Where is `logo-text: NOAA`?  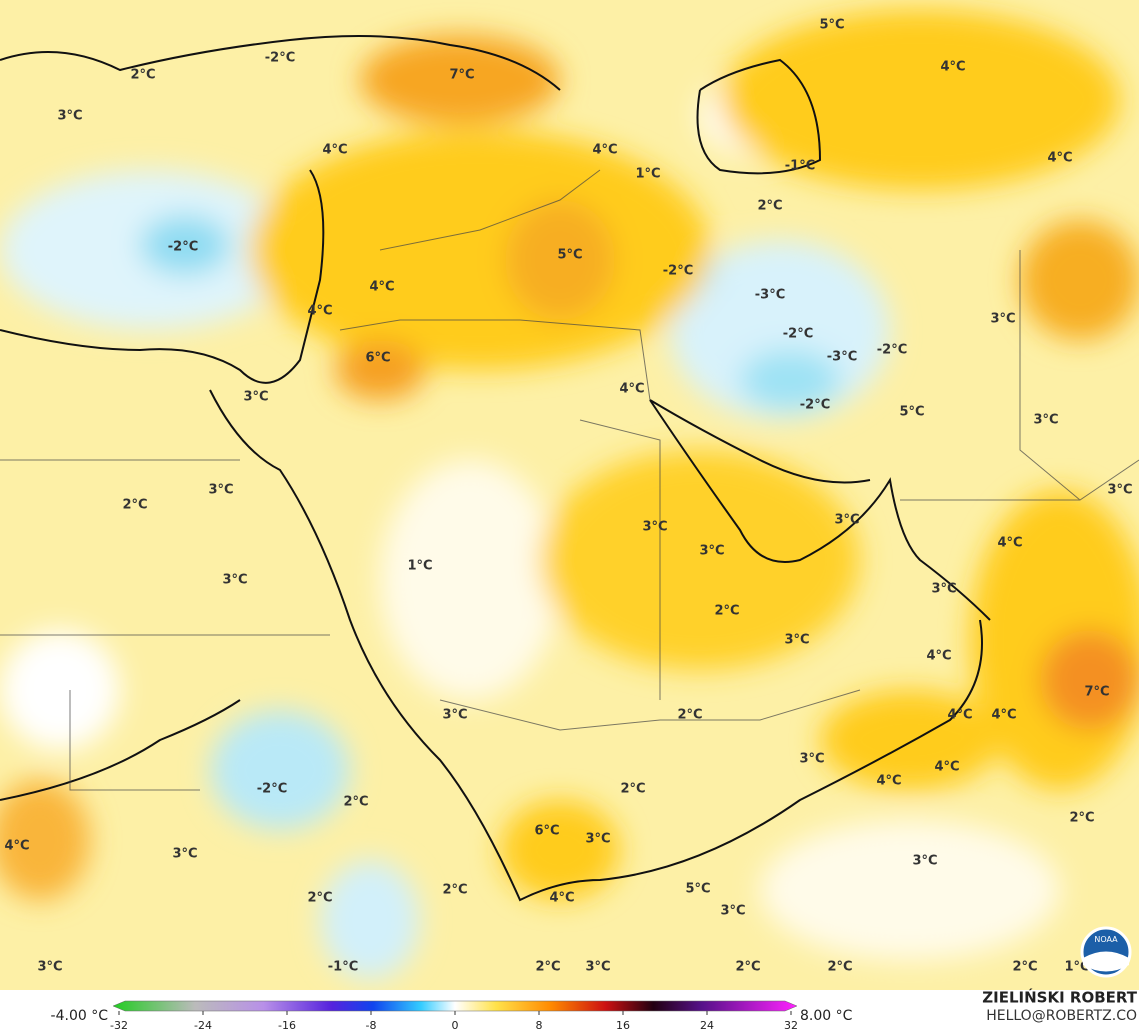 logo-text: NOAA is located at coordinates (1106, 939).